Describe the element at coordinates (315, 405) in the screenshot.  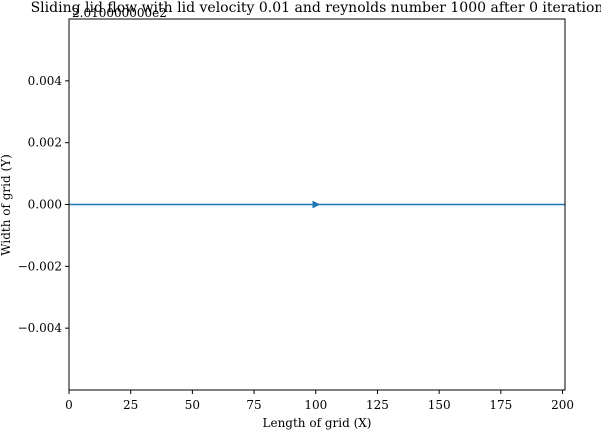
I see `x-tick-label: 100` at that location.